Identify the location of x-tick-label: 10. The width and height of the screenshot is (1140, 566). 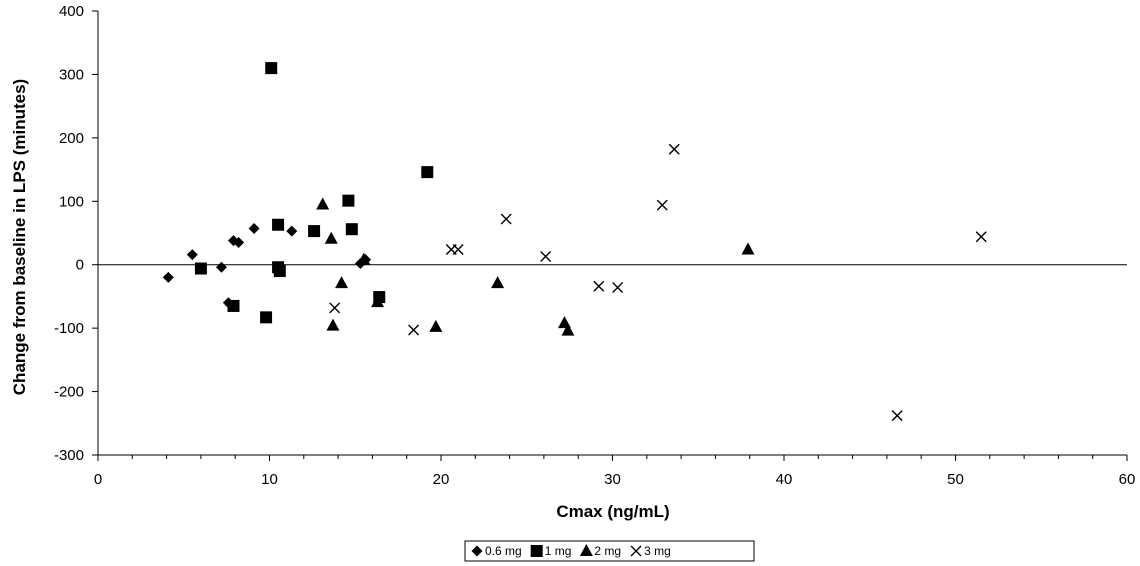
(269, 479).